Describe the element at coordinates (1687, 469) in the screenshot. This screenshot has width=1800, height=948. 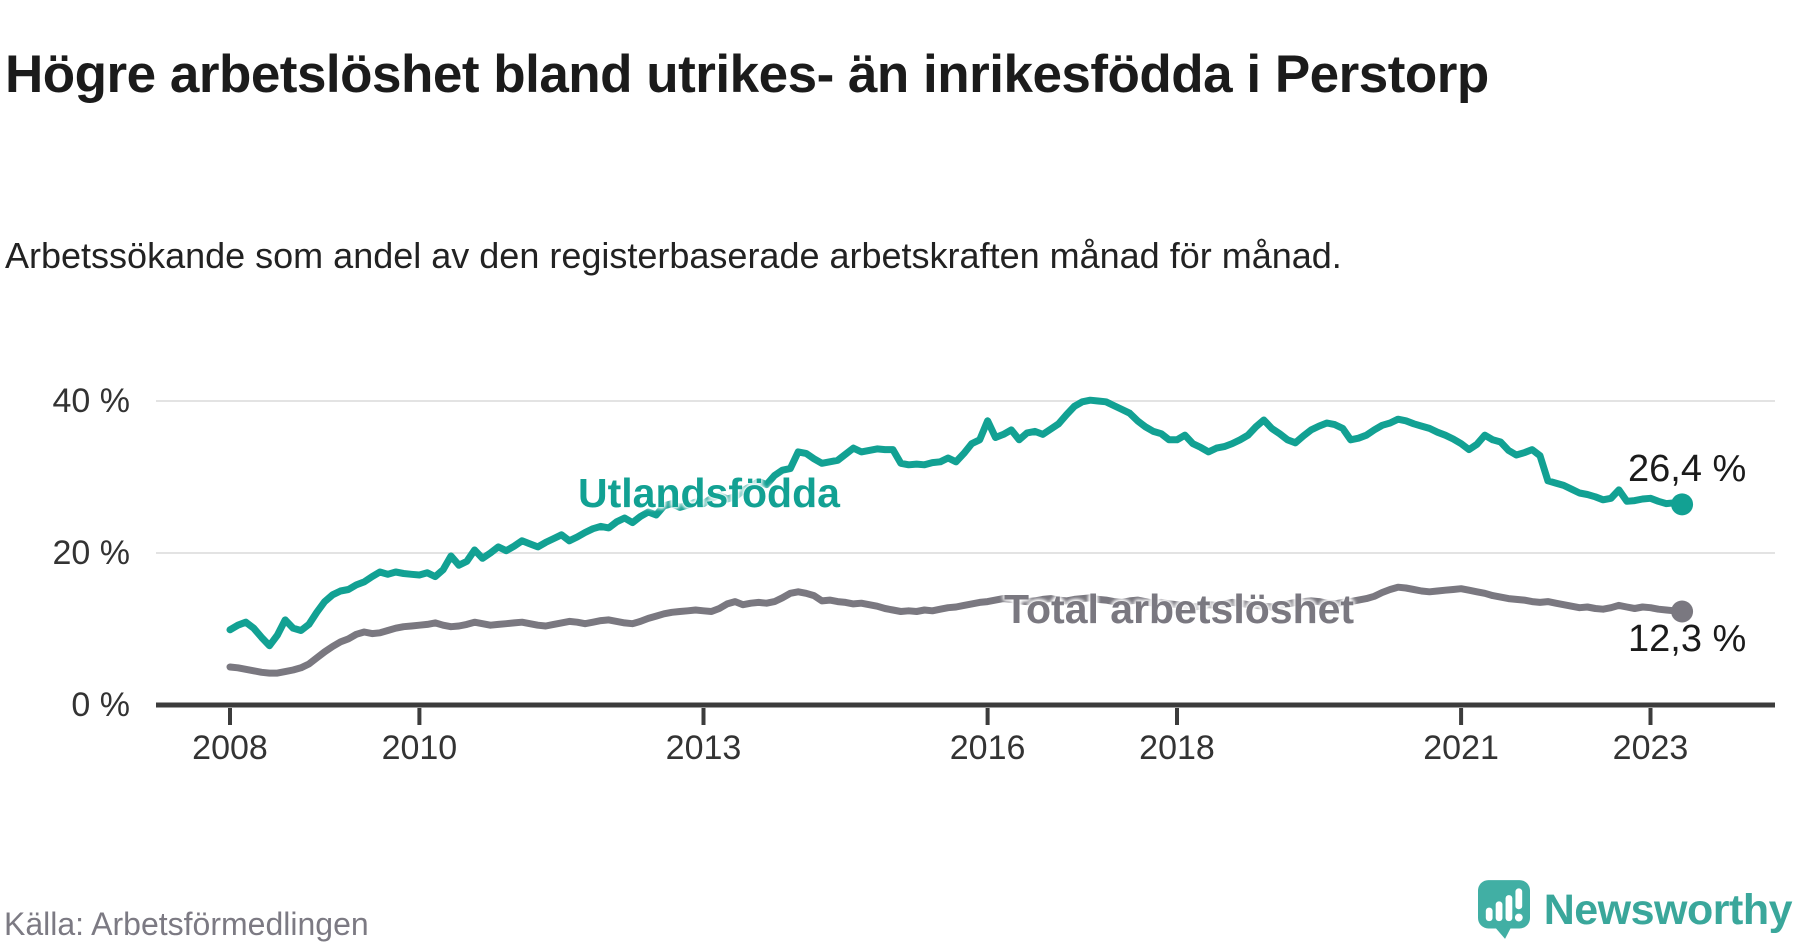
I see `series-end-value-label: 26,4 %` at that location.